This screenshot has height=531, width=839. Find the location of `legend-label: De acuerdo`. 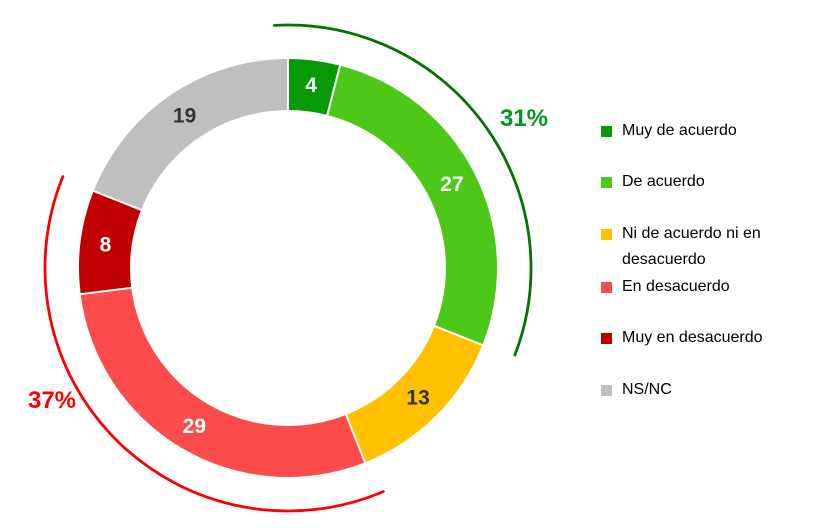

legend-label: De acuerdo is located at coordinates (663, 181).